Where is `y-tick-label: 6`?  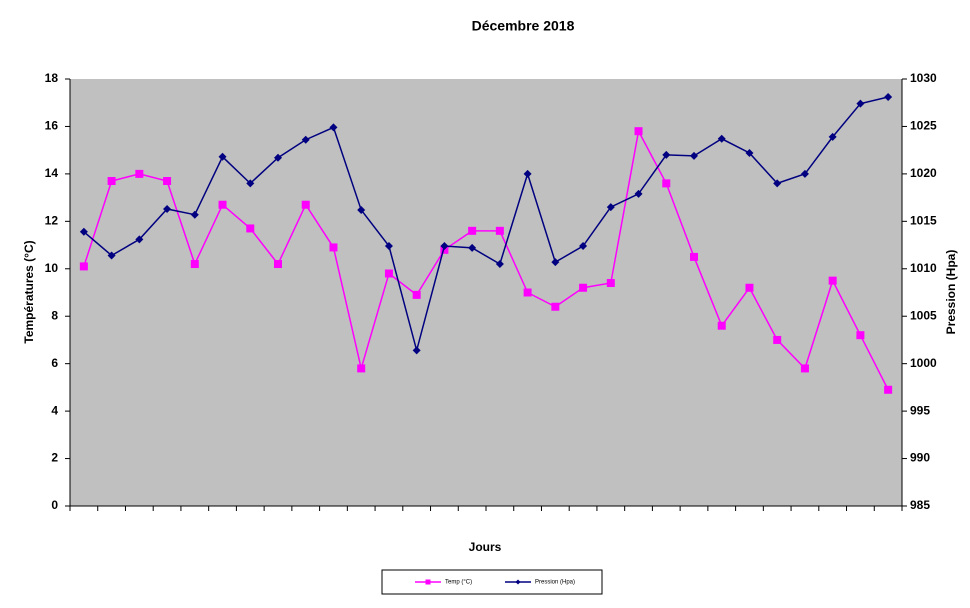
y-tick-label: 6 is located at coordinates (54, 363).